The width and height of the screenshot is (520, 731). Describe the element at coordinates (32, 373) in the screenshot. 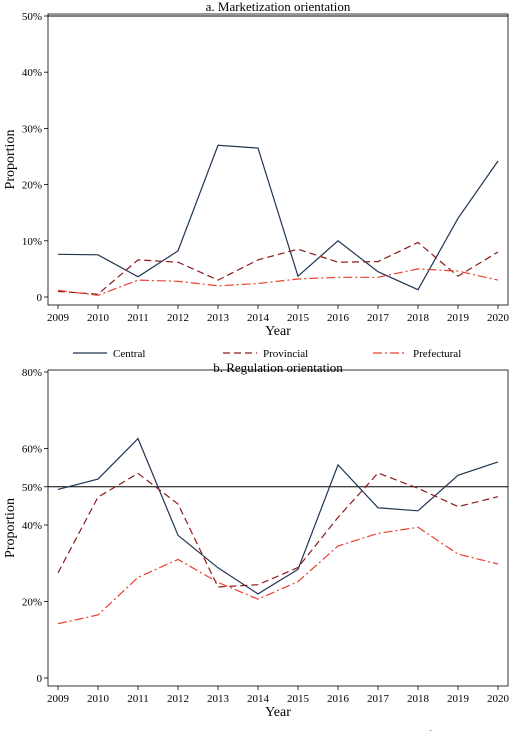

I see `y-tick-label: 80%` at that location.